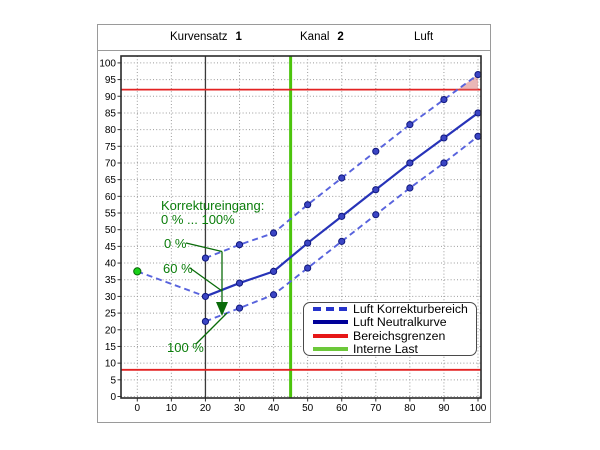 This screenshot has width=600, height=450. Describe the element at coordinates (111, 80) in the screenshot. I see `y-axis-label: 95` at that location.